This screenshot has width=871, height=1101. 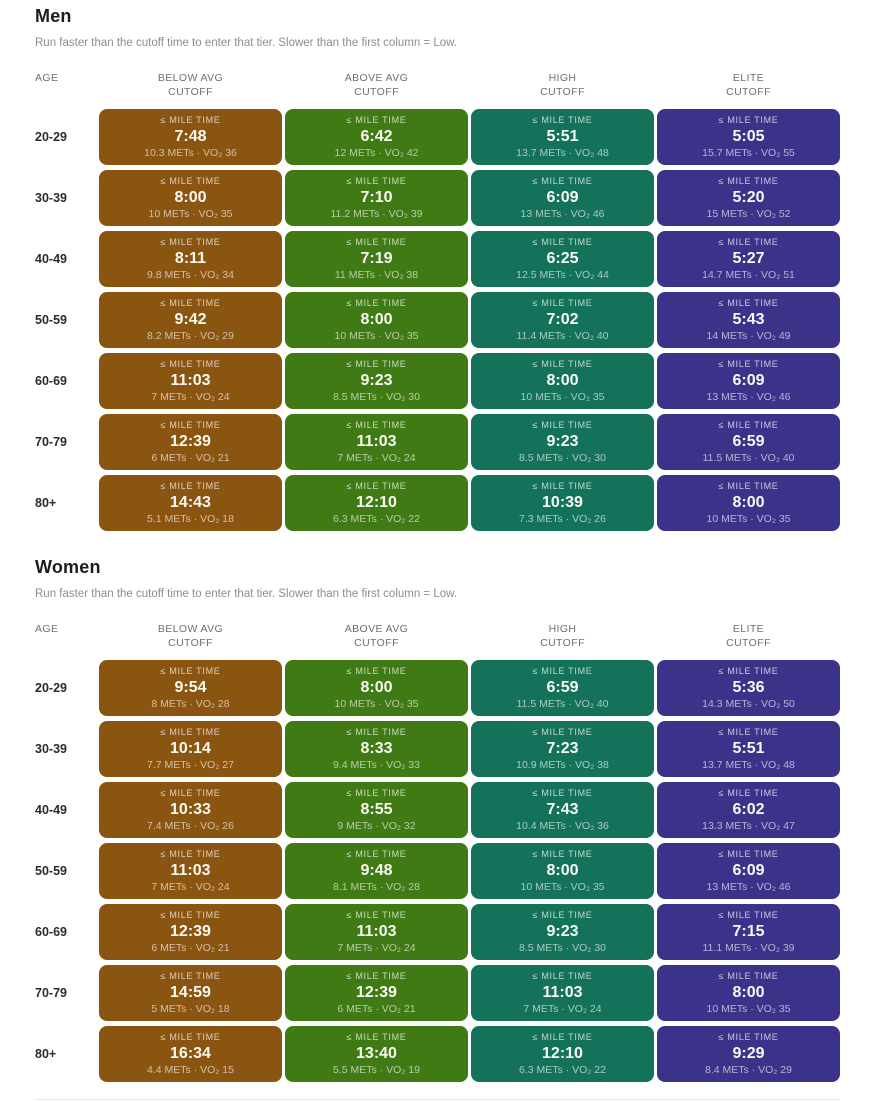 I want to click on column-header-line1: ABOVE AVG, so click(x=376, y=78).